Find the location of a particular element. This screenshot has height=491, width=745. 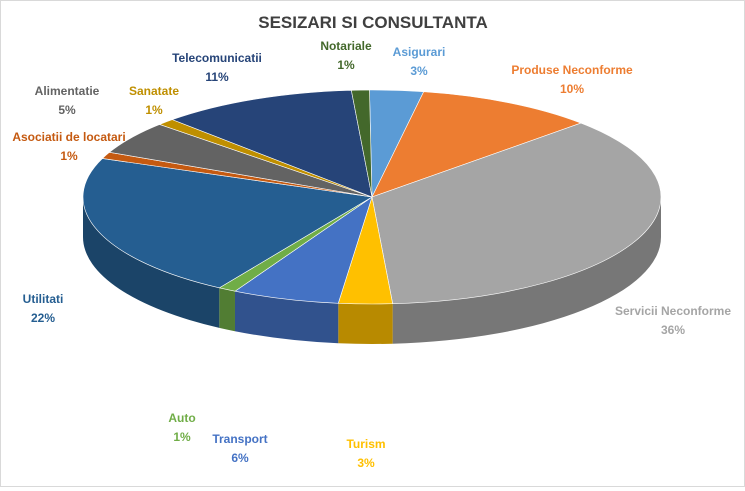

slice-value-6: 22% is located at coordinates (43, 318).